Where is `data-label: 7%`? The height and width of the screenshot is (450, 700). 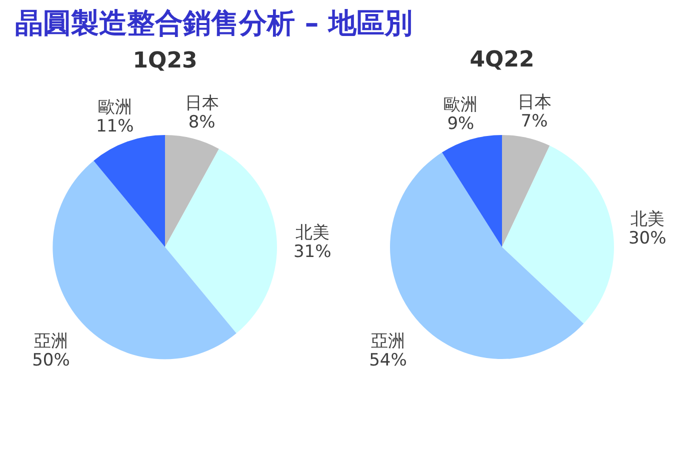
data-label: 7% is located at coordinates (534, 122).